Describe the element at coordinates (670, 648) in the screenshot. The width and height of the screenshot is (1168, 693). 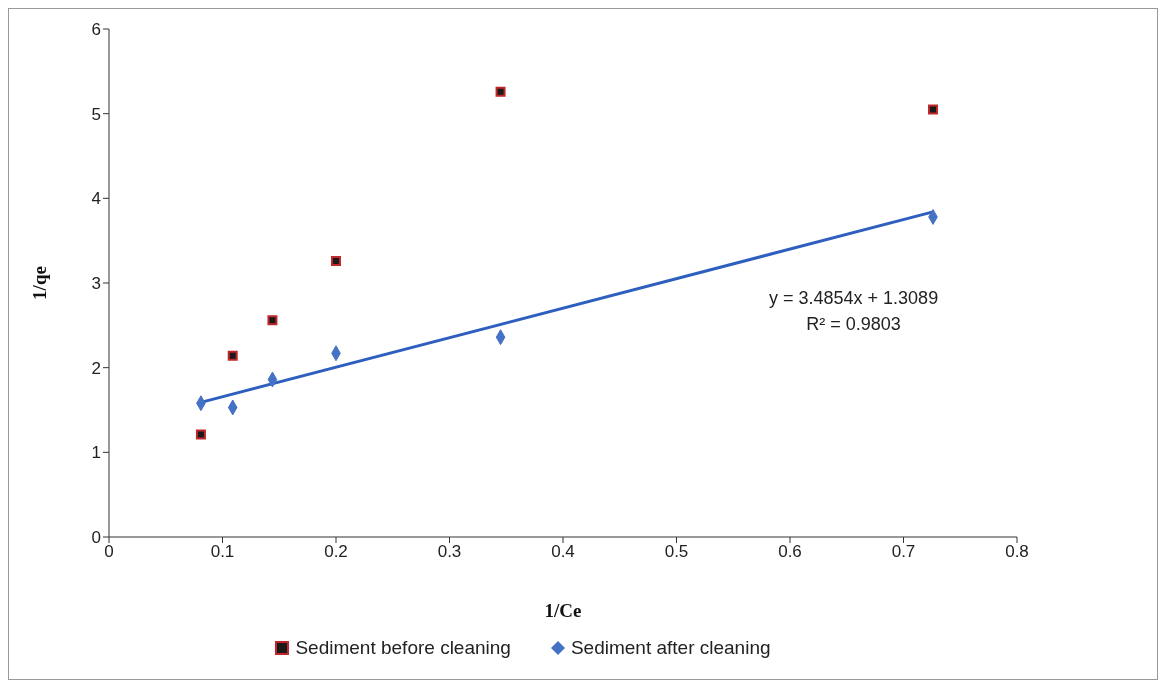
I see `legend-label: Sediment after cleaning` at that location.